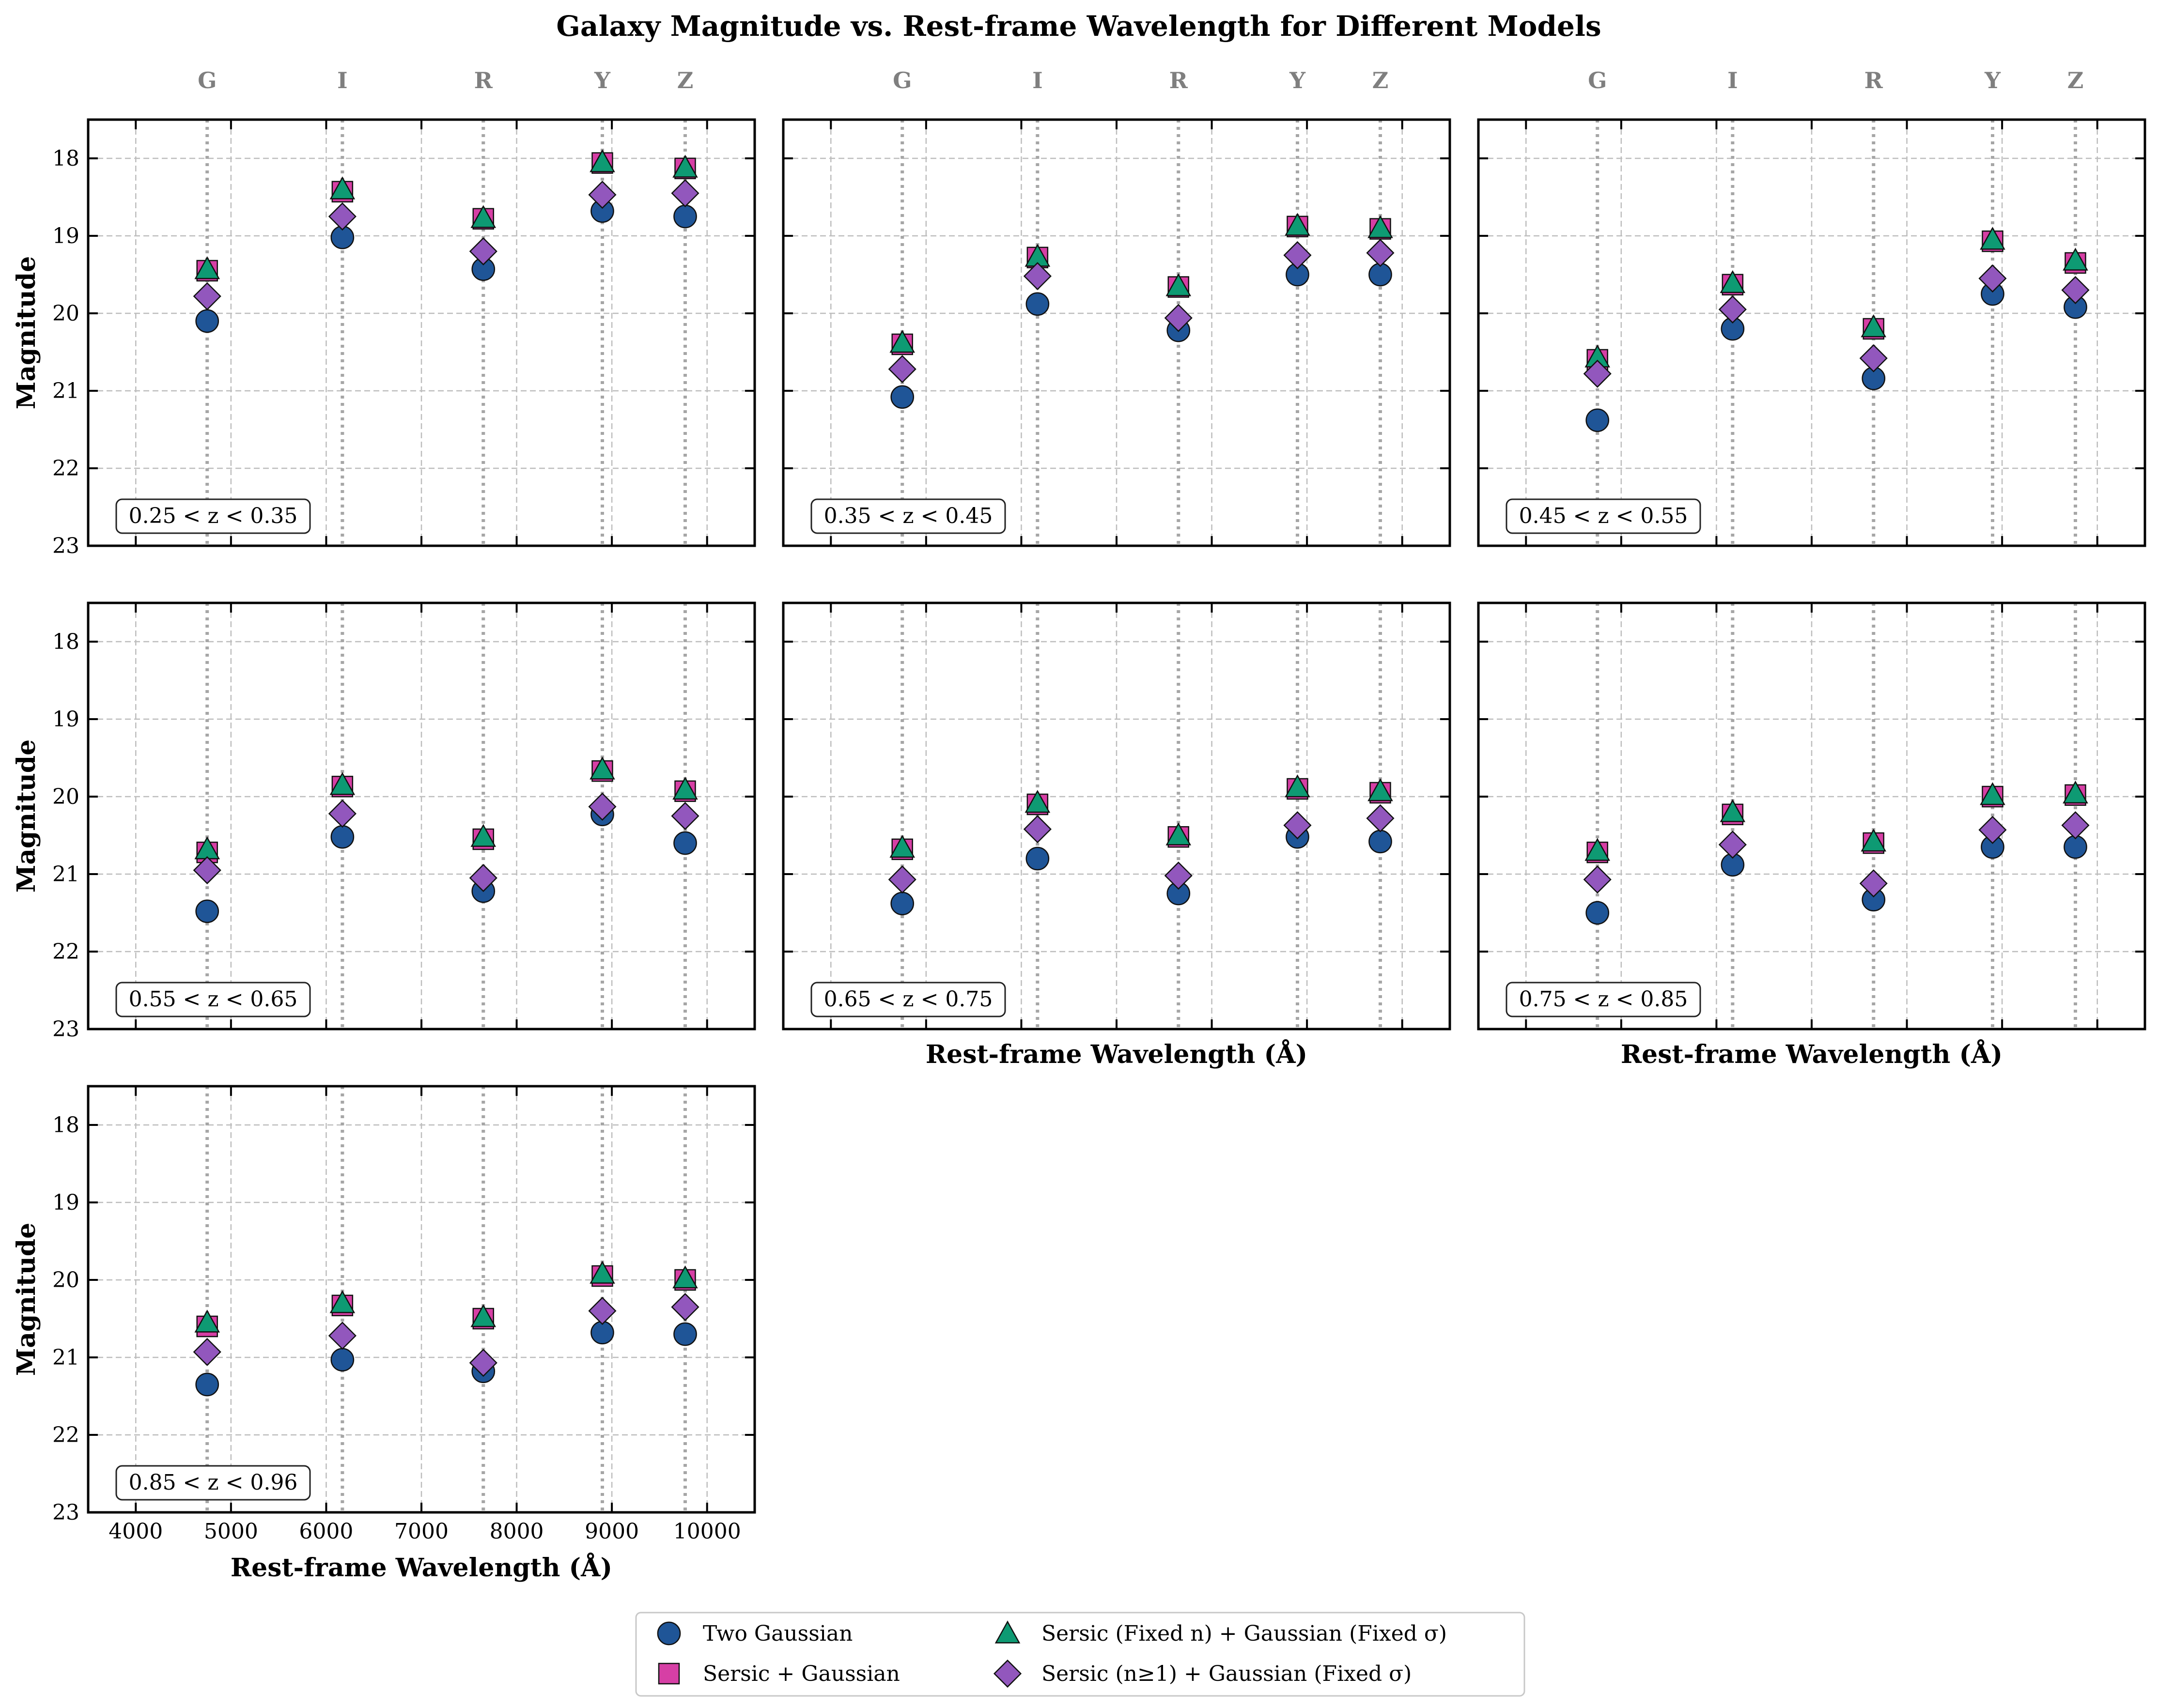 This screenshot has height=1708, width=2158. Describe the element at coordinates (1116, 307) in the screenshot. I see `panel-2: G I R Y Z 0.35 < z < 0.45` at that location.